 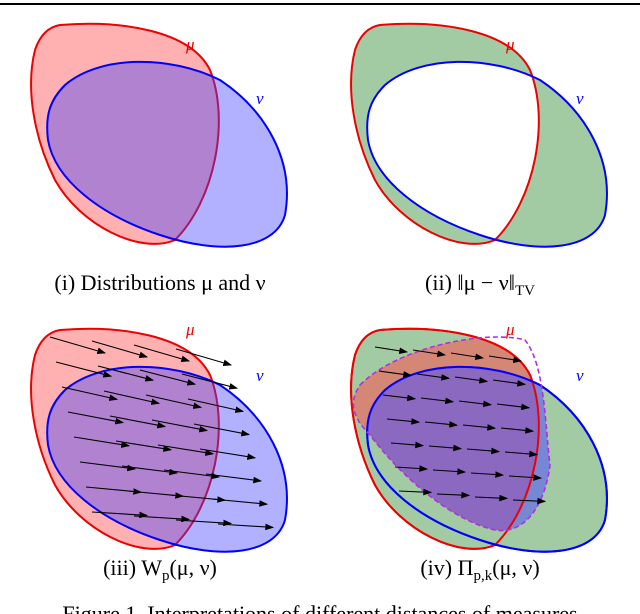 What do you see at coordinates (159, 282) in the screenshot?
I see `panel-caption: (i) Distributions μ and ν` at bounding box center [159, 282].